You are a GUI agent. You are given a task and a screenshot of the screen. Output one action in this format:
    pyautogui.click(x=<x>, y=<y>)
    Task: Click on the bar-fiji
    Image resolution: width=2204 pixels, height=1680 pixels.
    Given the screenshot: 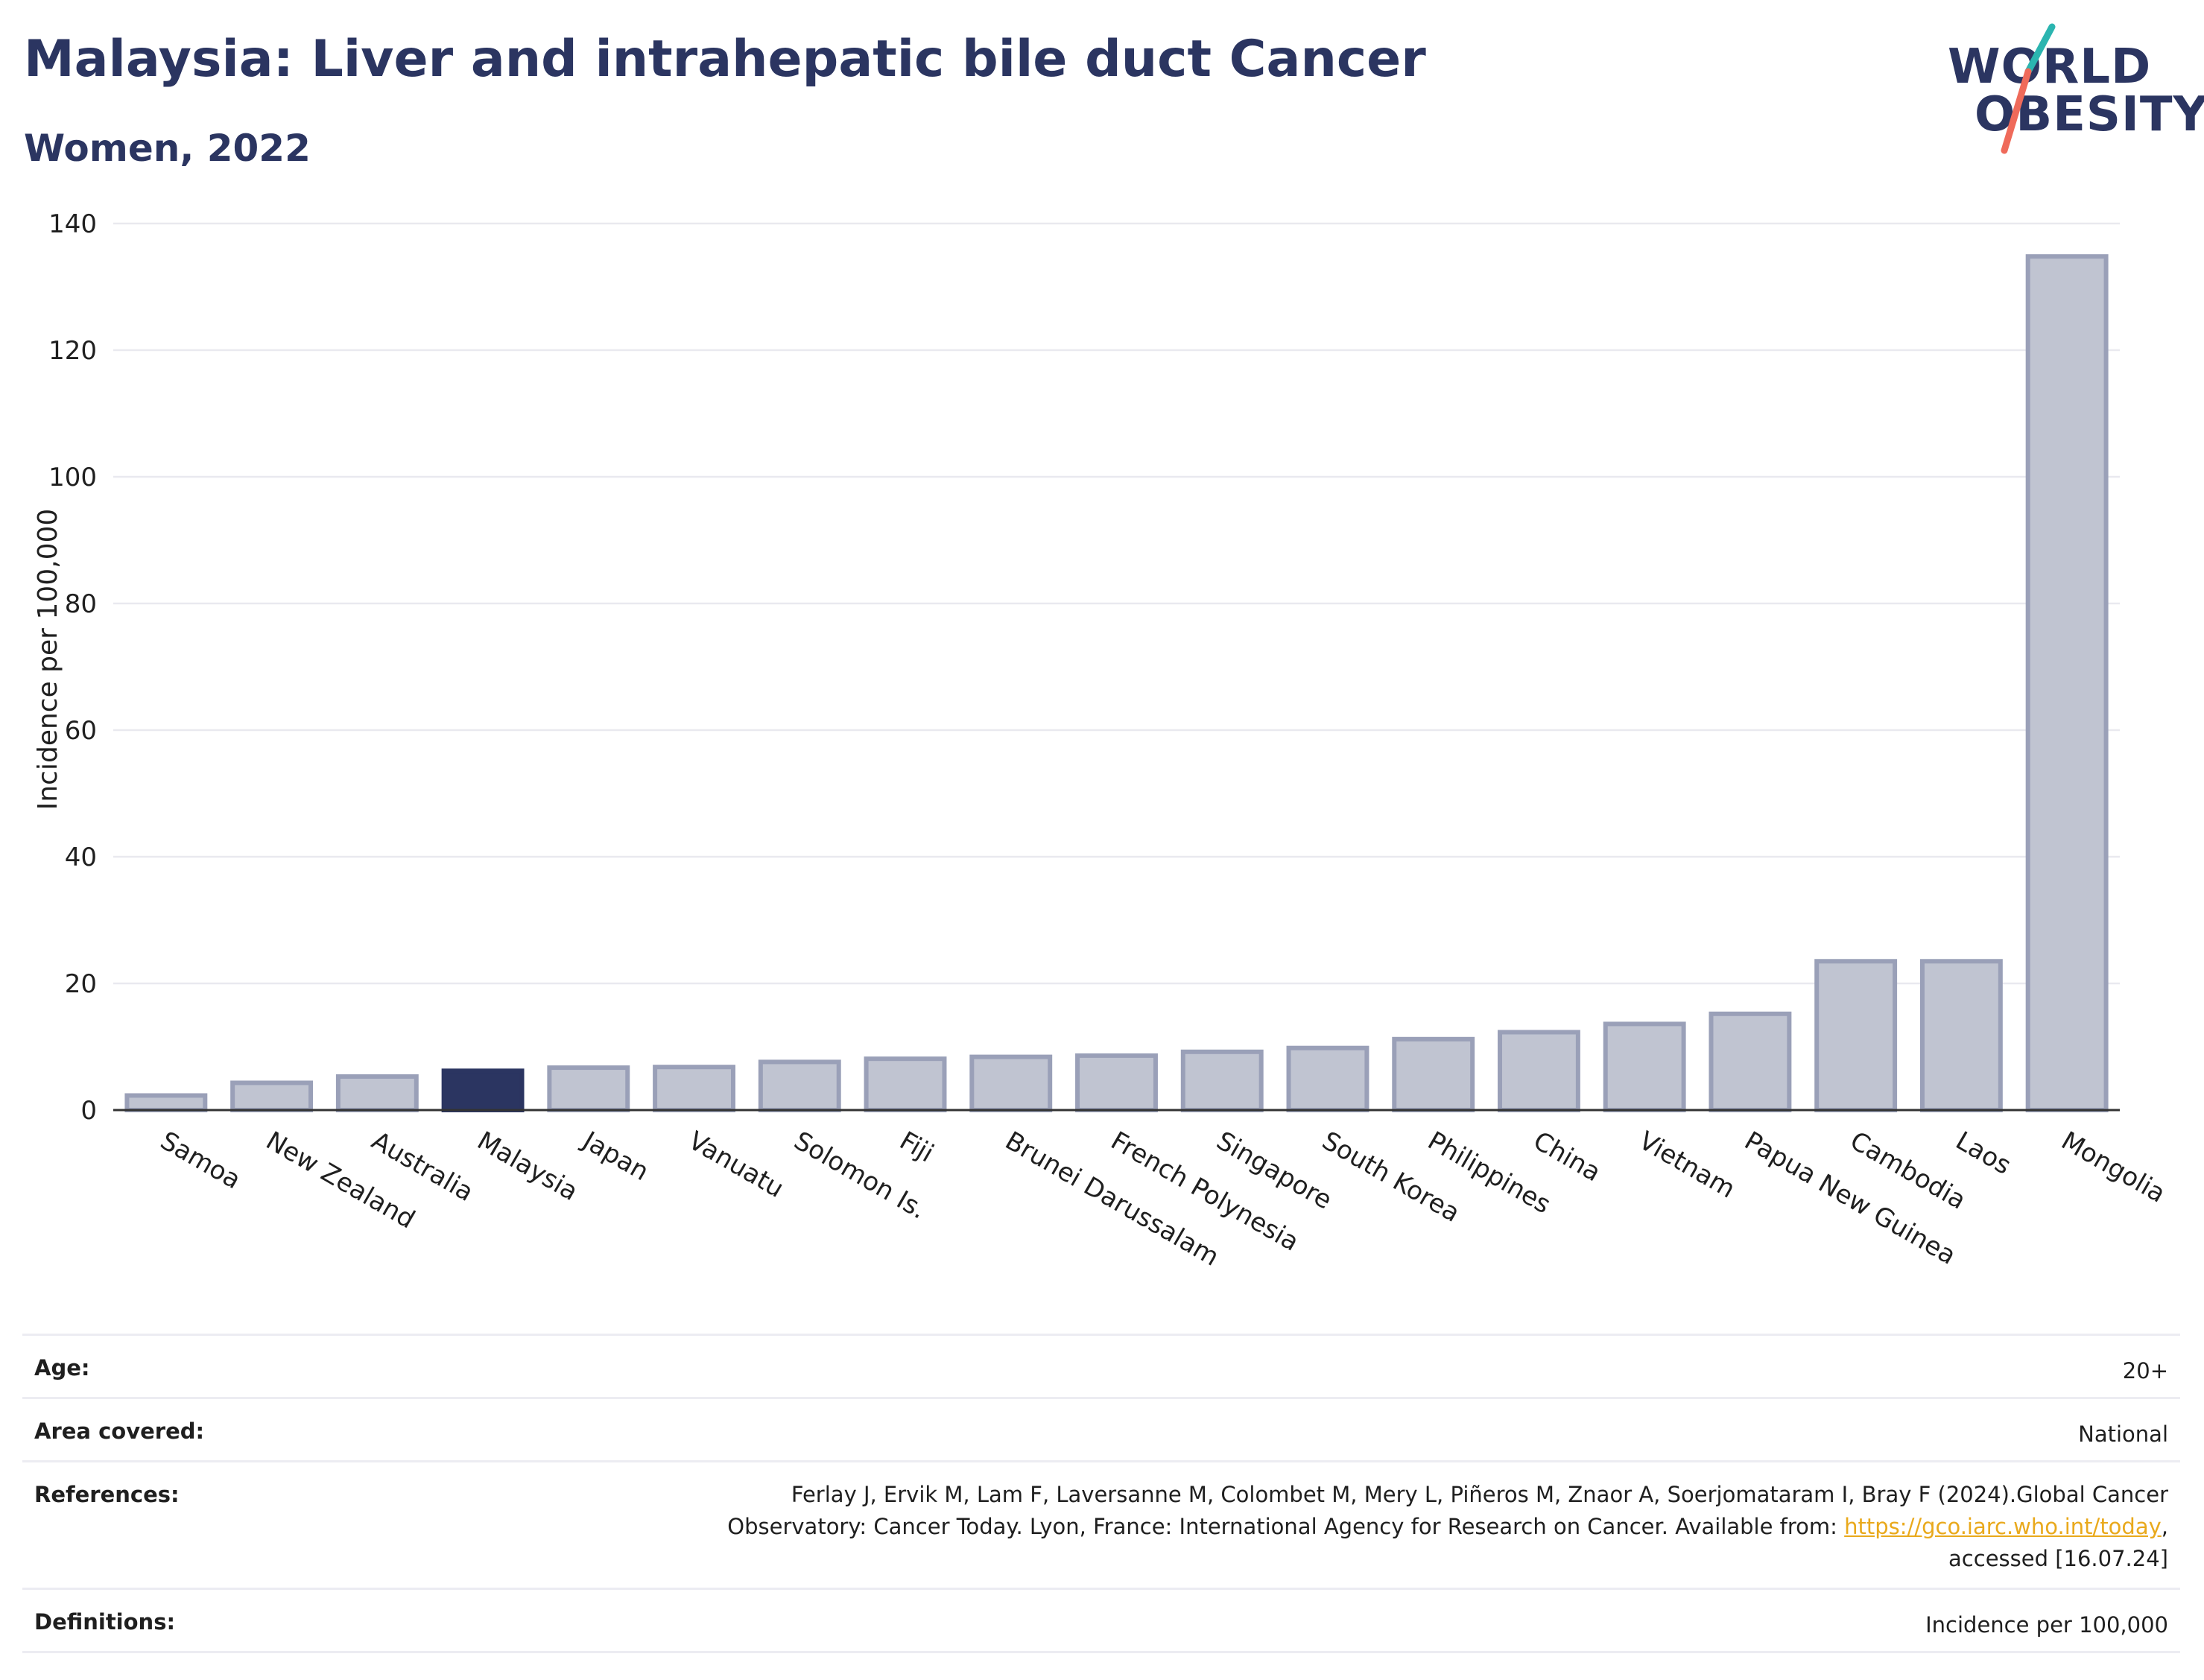 What is the action you would take?
    pyautogui.click(x=905, y=1084)
    